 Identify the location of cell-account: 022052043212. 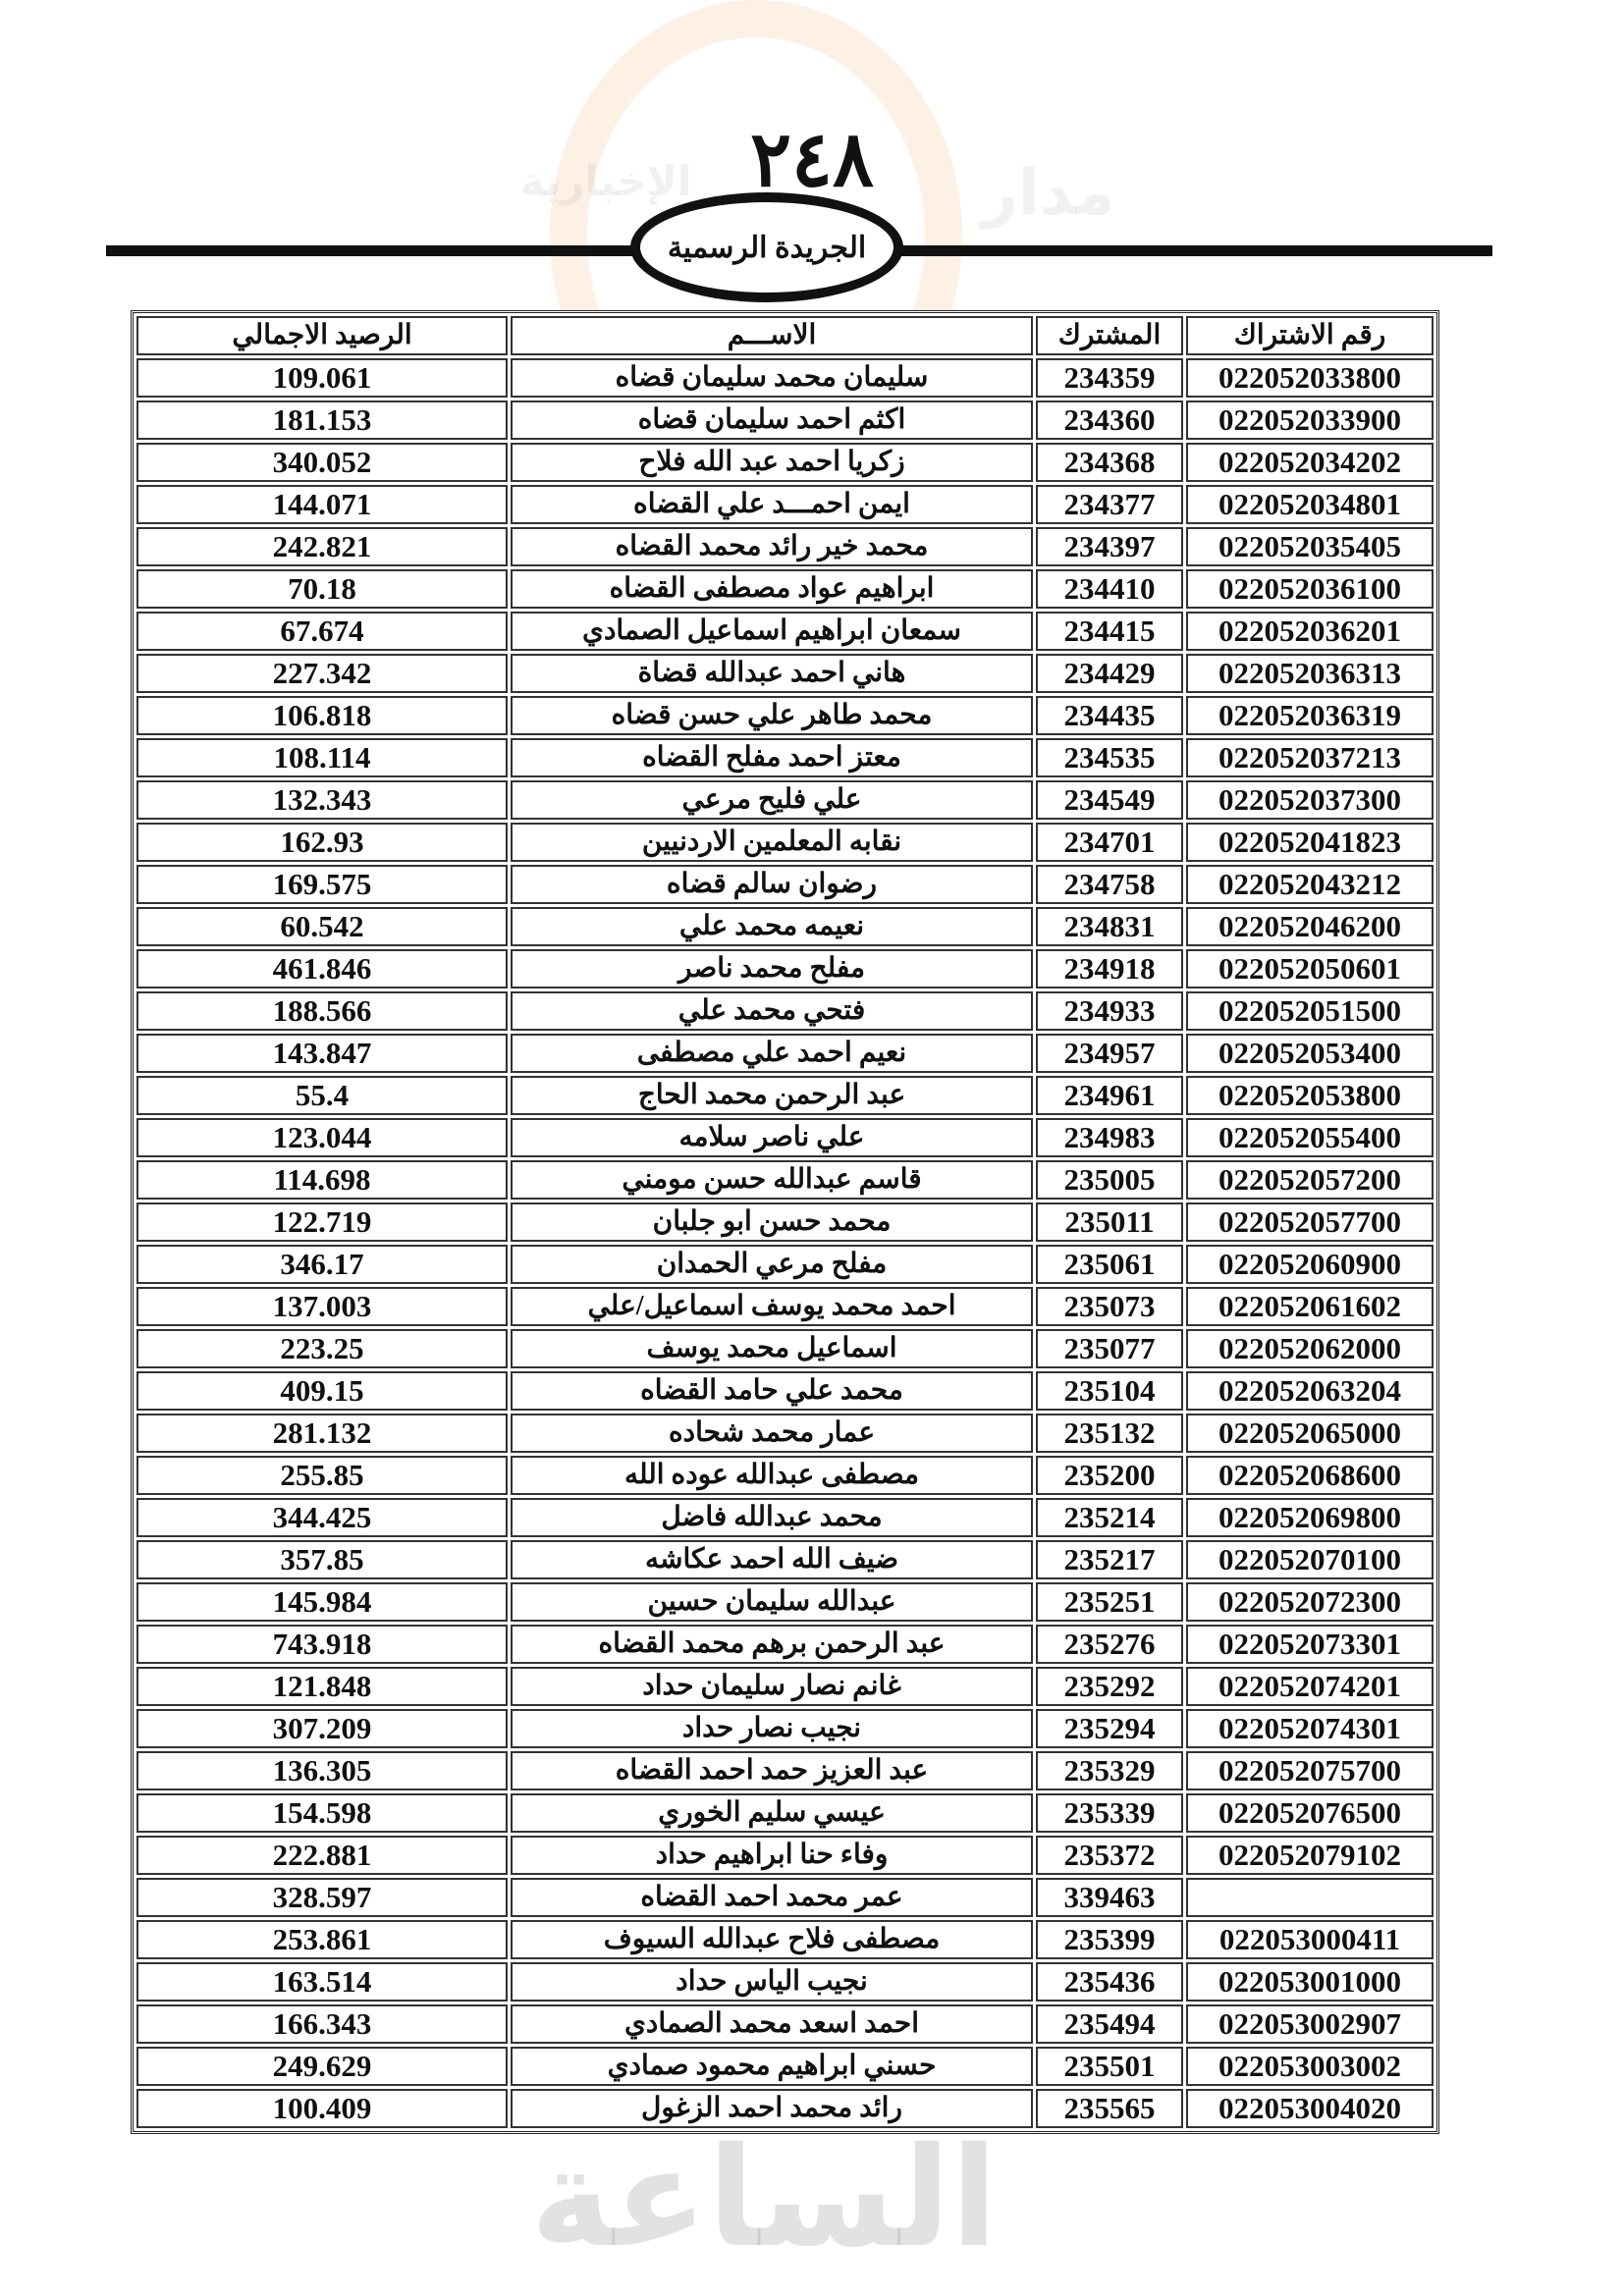
(1310, 884).